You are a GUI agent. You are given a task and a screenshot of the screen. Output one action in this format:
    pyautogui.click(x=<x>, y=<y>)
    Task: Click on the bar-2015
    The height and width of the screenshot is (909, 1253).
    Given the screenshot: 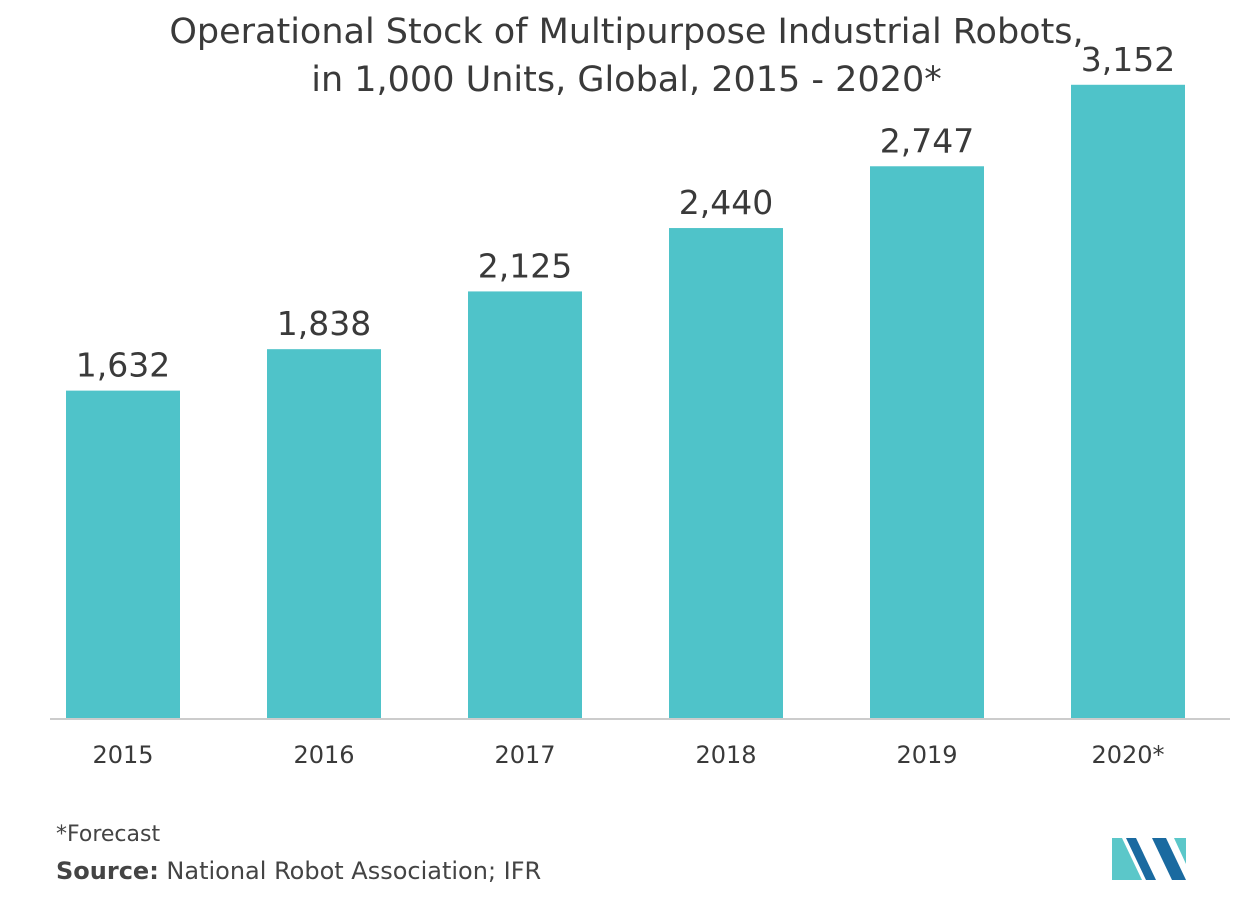 What is the action you would take?
    pyautogui.click(x=123, y=554)
    